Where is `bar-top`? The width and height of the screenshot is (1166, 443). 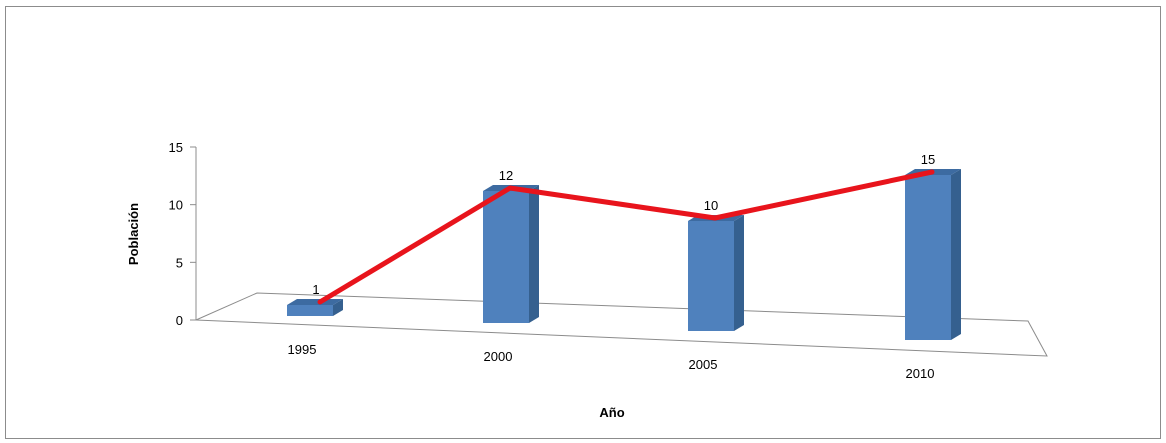 bar-top is located at coordinates (315, 302).